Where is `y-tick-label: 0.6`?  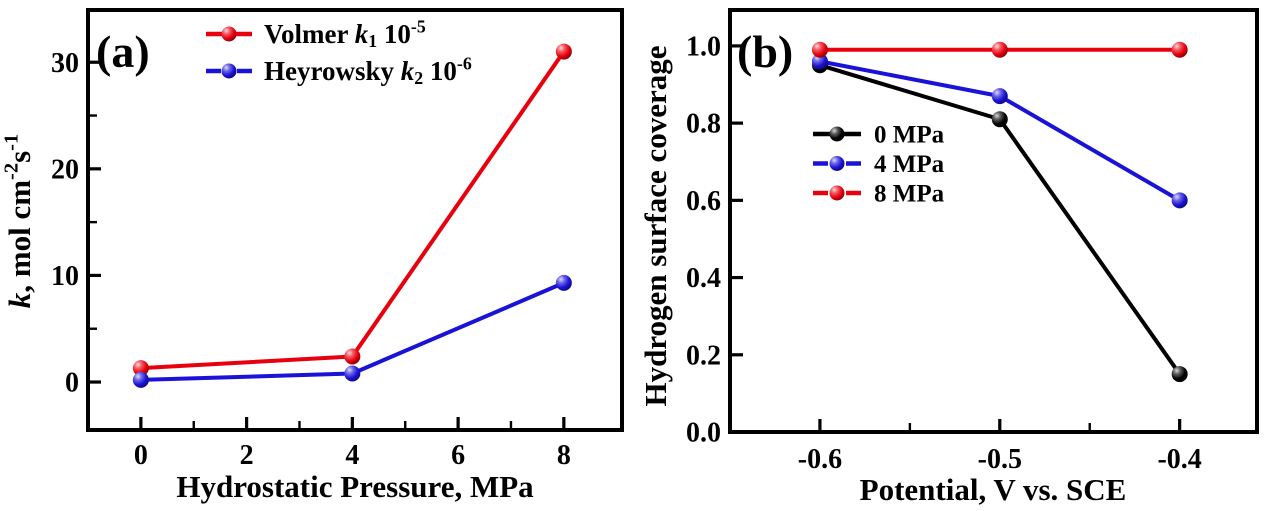 y-tick-label: 0.6 is located at coordinates (703, 201).